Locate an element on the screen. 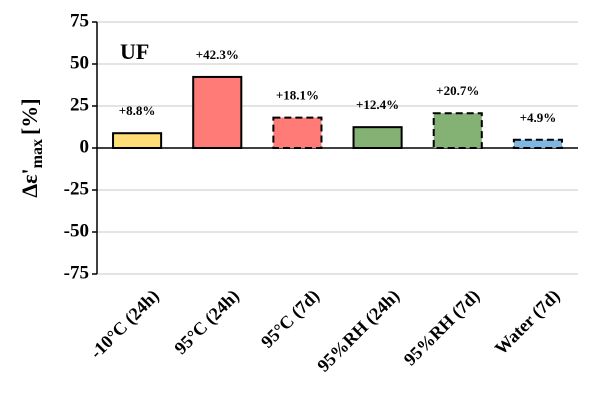 The height and width of the screenshot is (407, 600). x-tick-label: -10°C (24h) is located at coordinates (125, 325).